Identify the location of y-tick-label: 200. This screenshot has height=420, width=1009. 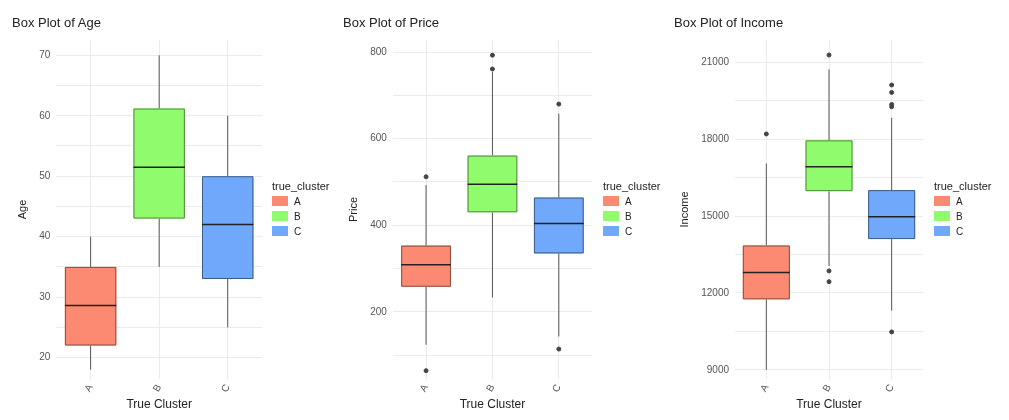
(379, 311).